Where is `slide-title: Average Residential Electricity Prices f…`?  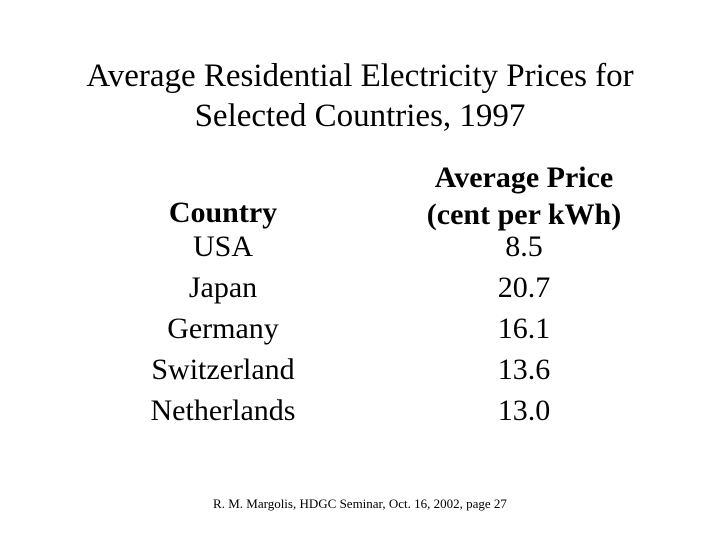
slide-title: Average Residential Electricity Prices f… is located at coordinates (360, 96).